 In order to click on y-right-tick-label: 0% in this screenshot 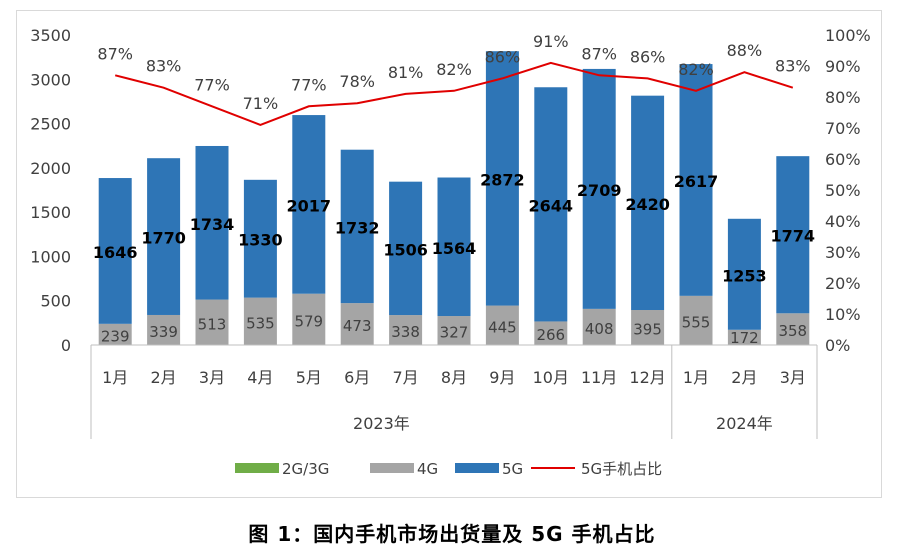, I will do `click(837, 345)`.